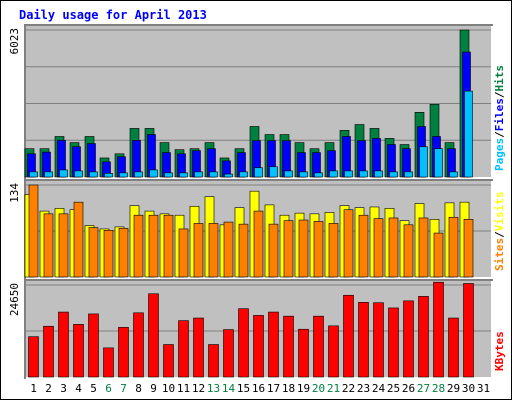  What do you see at coordinates (453, 388) in the screenshot?
I see `x-tick-label: 29` at bounding box center [453, 388].